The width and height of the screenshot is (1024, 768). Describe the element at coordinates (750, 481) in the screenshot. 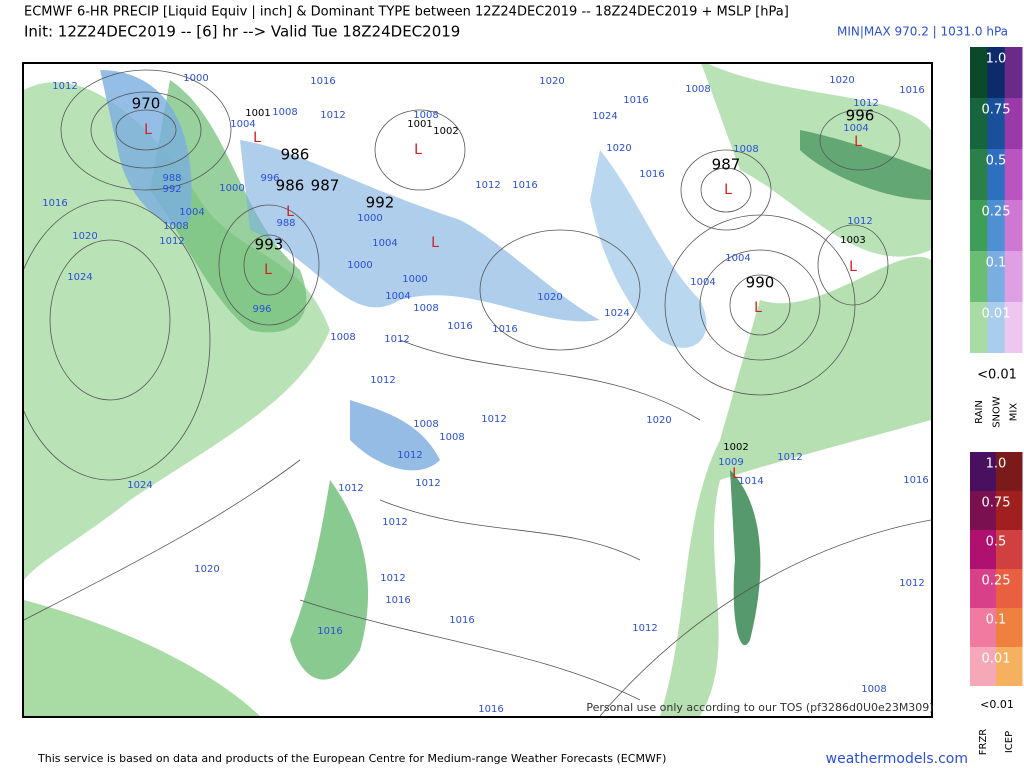

I see `isobar-label: 1014` at that location.